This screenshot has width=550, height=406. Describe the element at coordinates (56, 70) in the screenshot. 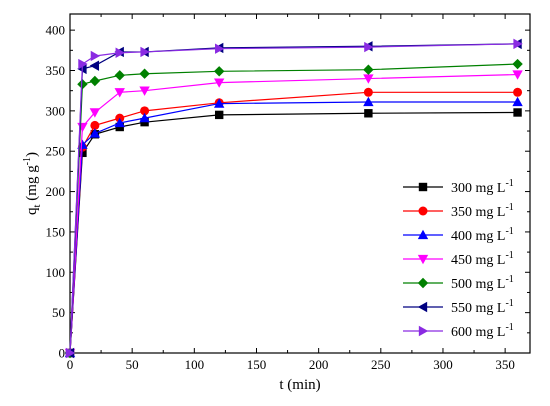

I see `y-tick-label: 350` at that location.